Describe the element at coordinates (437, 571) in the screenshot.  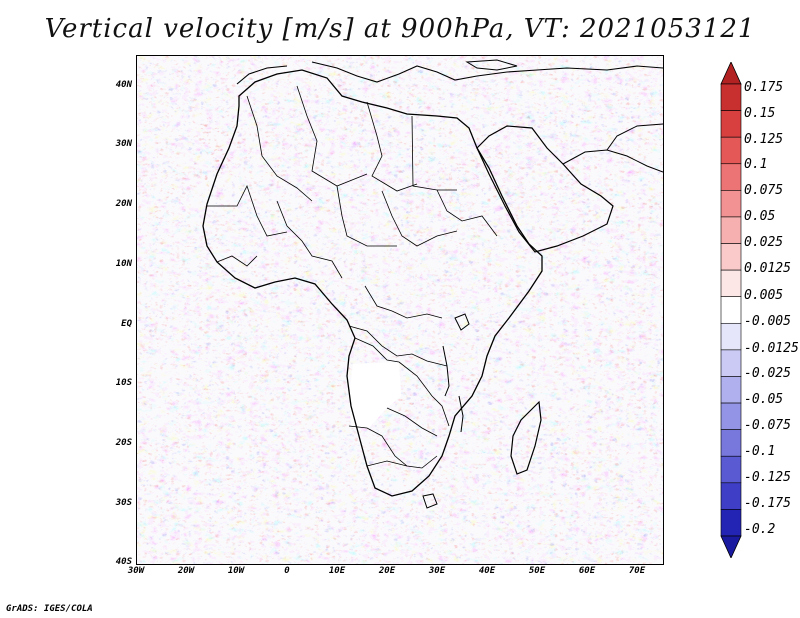
I see `lon-tick-label: 30E` at that location.